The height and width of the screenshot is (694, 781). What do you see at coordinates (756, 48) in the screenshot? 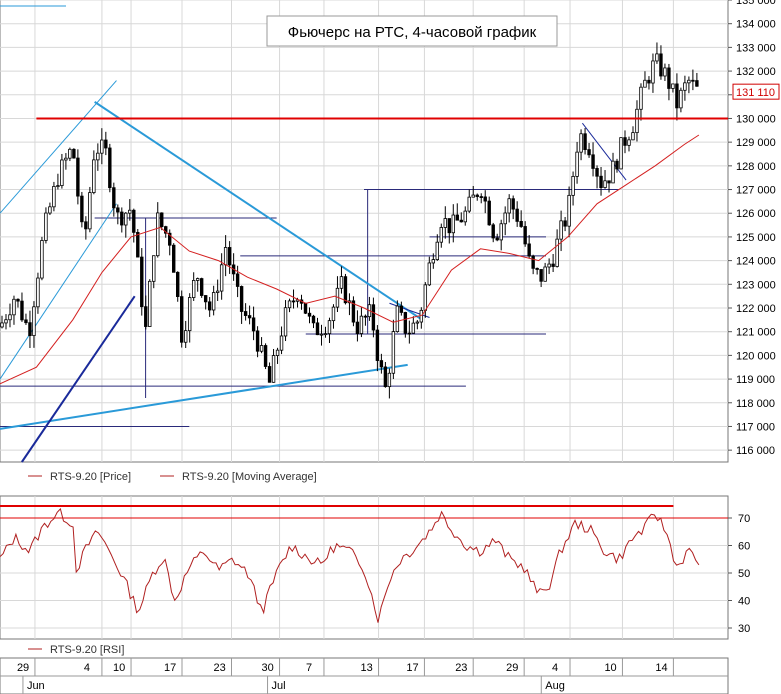
I see `price-tick-label: 133 000` at bounding box center [756, 48].